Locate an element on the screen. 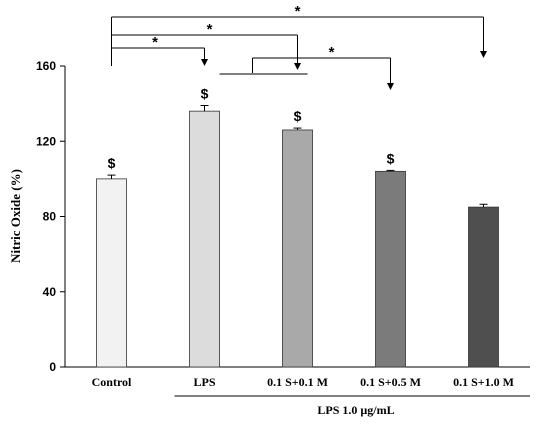 The height and width of the screenshot is (426, 550). y-tick-label: 0 is located at coordinates (52, 367).